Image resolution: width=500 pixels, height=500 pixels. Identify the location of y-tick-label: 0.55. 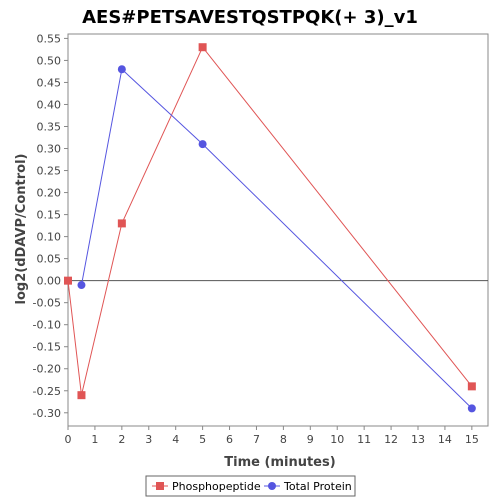
(49, 38).